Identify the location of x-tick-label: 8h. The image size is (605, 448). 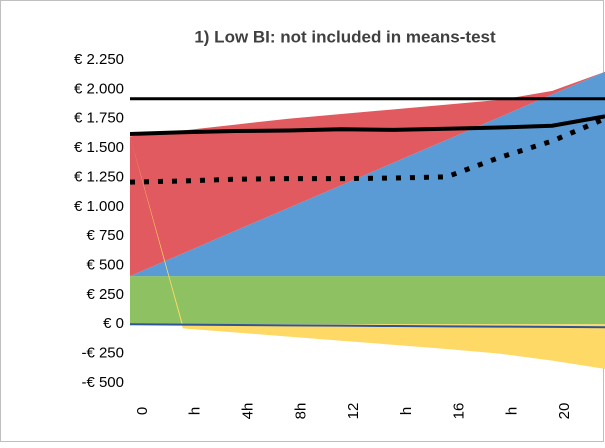
(300, 411).